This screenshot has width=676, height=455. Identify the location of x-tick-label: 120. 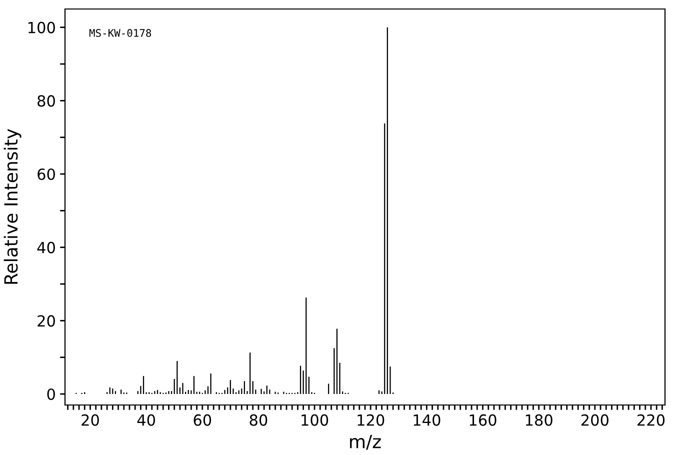
(371, 420).